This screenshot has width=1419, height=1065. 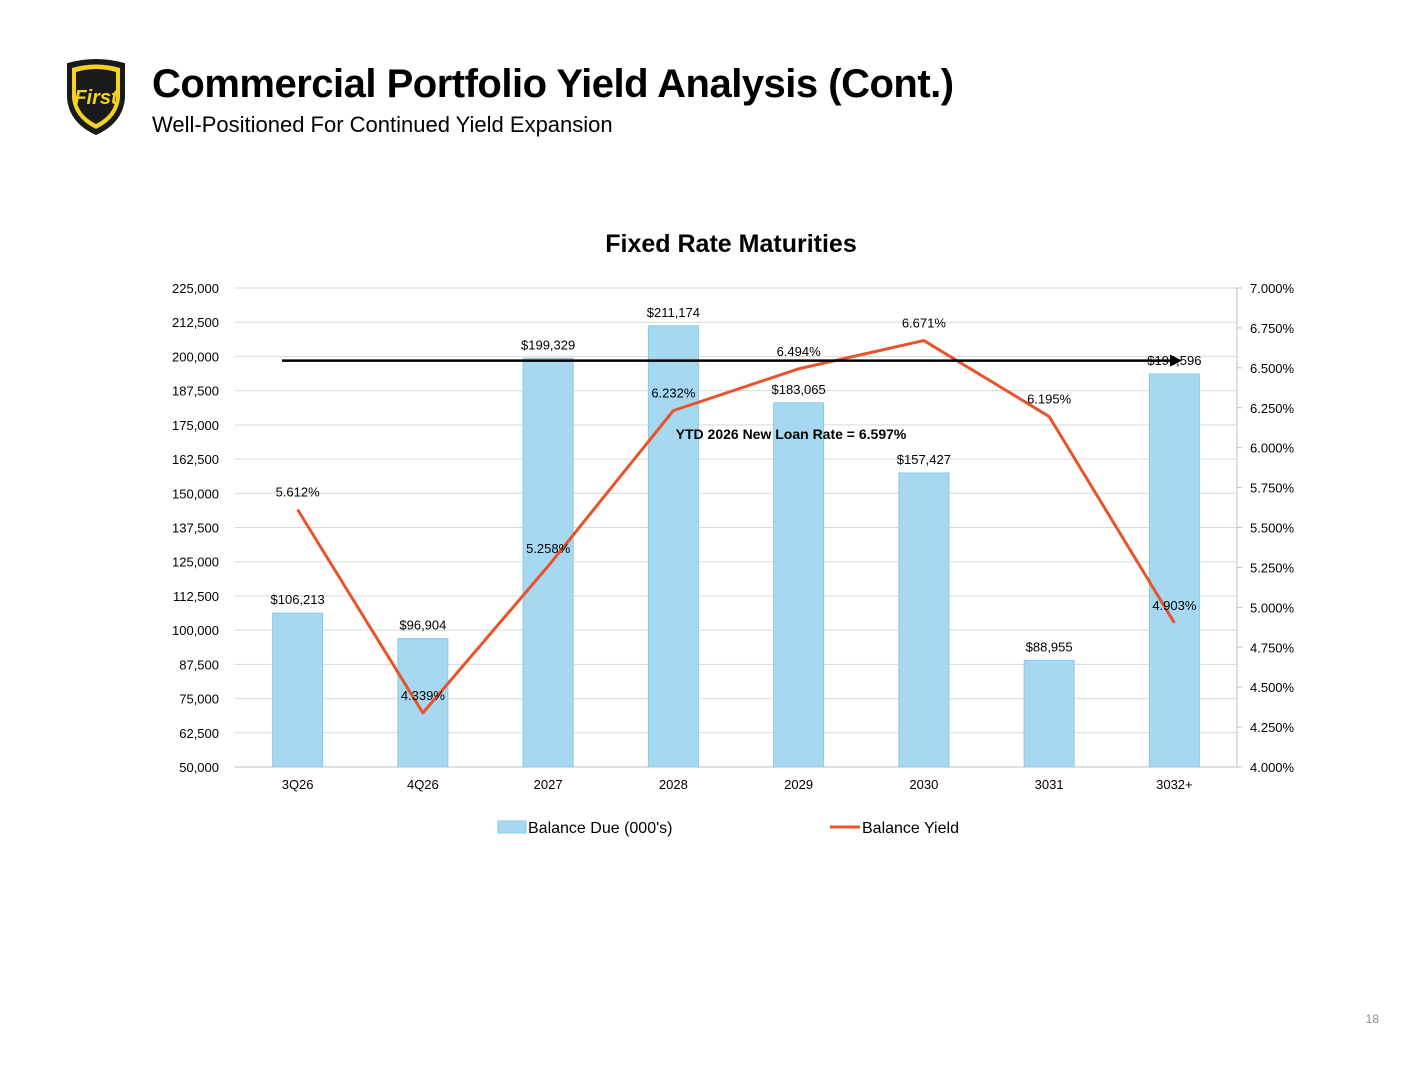 I want to click on logo-text: First, so click(x=96, y=98).